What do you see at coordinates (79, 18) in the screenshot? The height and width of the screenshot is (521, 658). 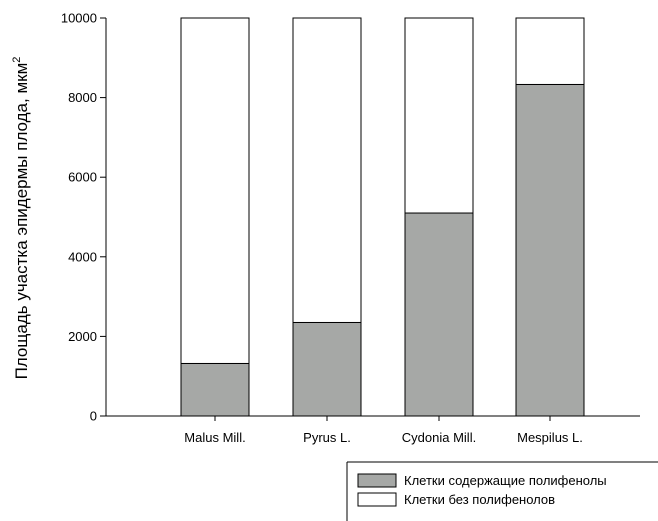 I see `y-tick-label-5: 10000` at bounding box center [79, 18].